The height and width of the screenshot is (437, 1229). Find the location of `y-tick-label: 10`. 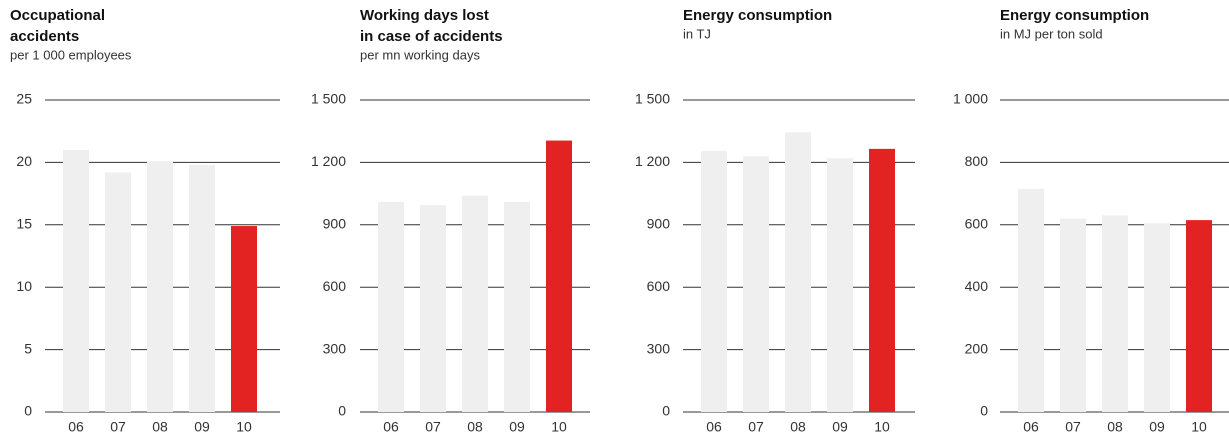

y-tick-label: 10 is located at coordinates (24, 286).